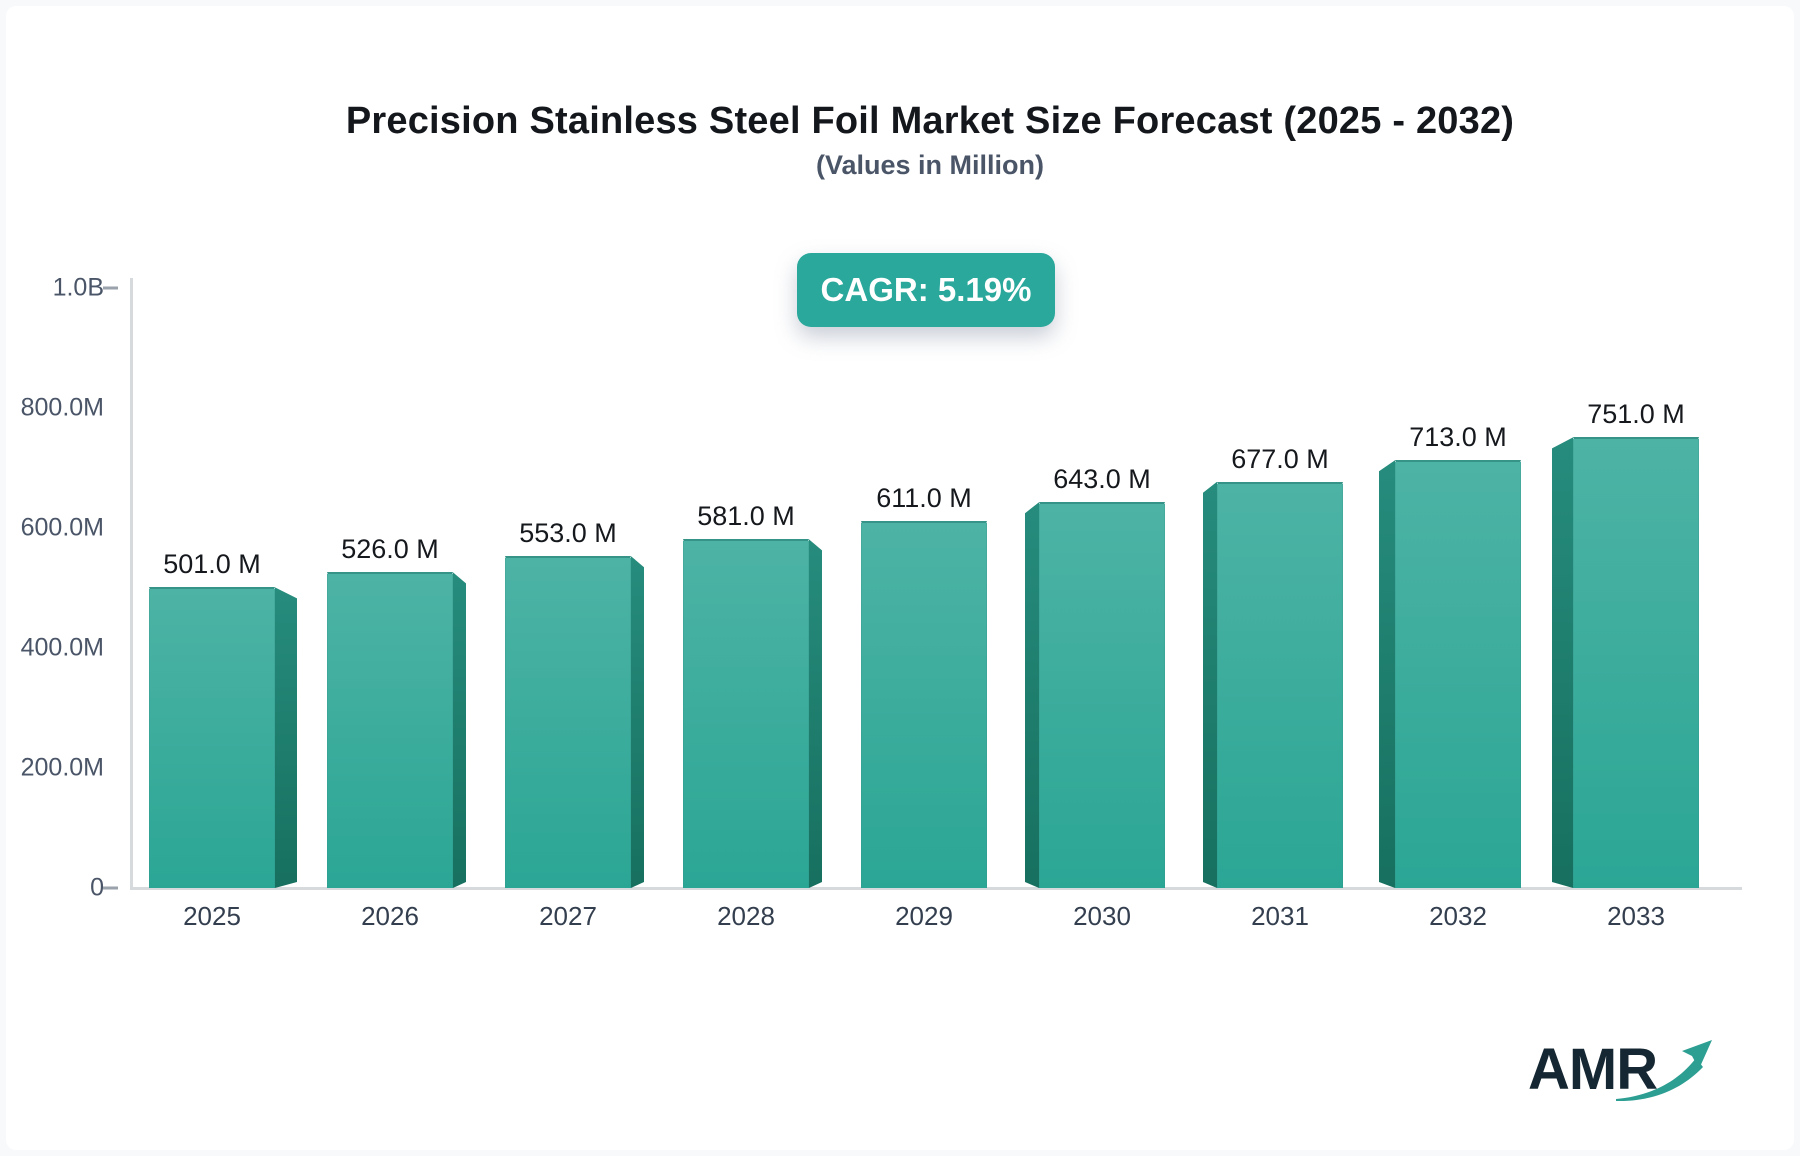  I want to click on x-axis-label-2033: 2033, so click(1636, 916).